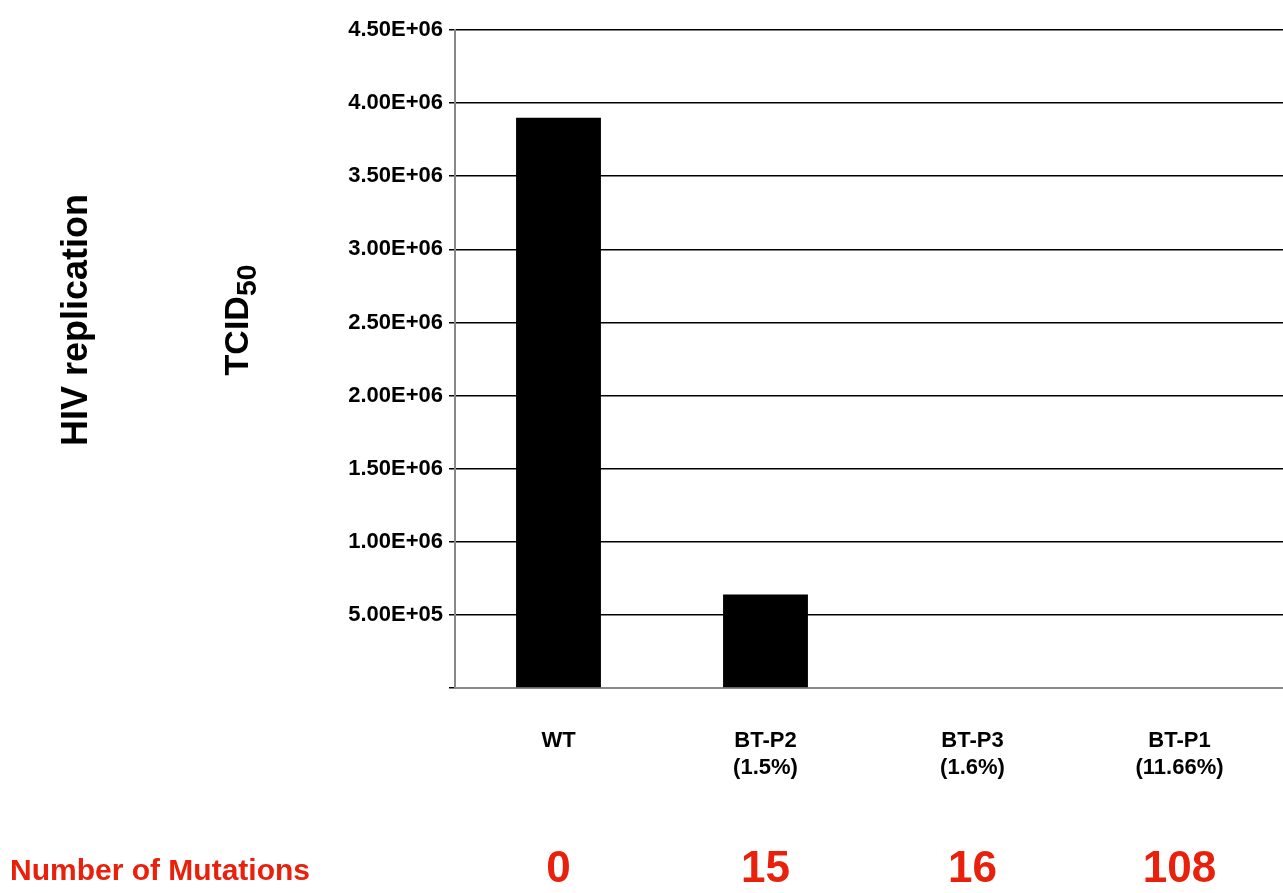 This screenshot has width=1283, height=893. What do you see at coordinates (395, 29) in the screenshot?
I see `y-tick-label: 4.50E+06` at bounding box center [395, 29].